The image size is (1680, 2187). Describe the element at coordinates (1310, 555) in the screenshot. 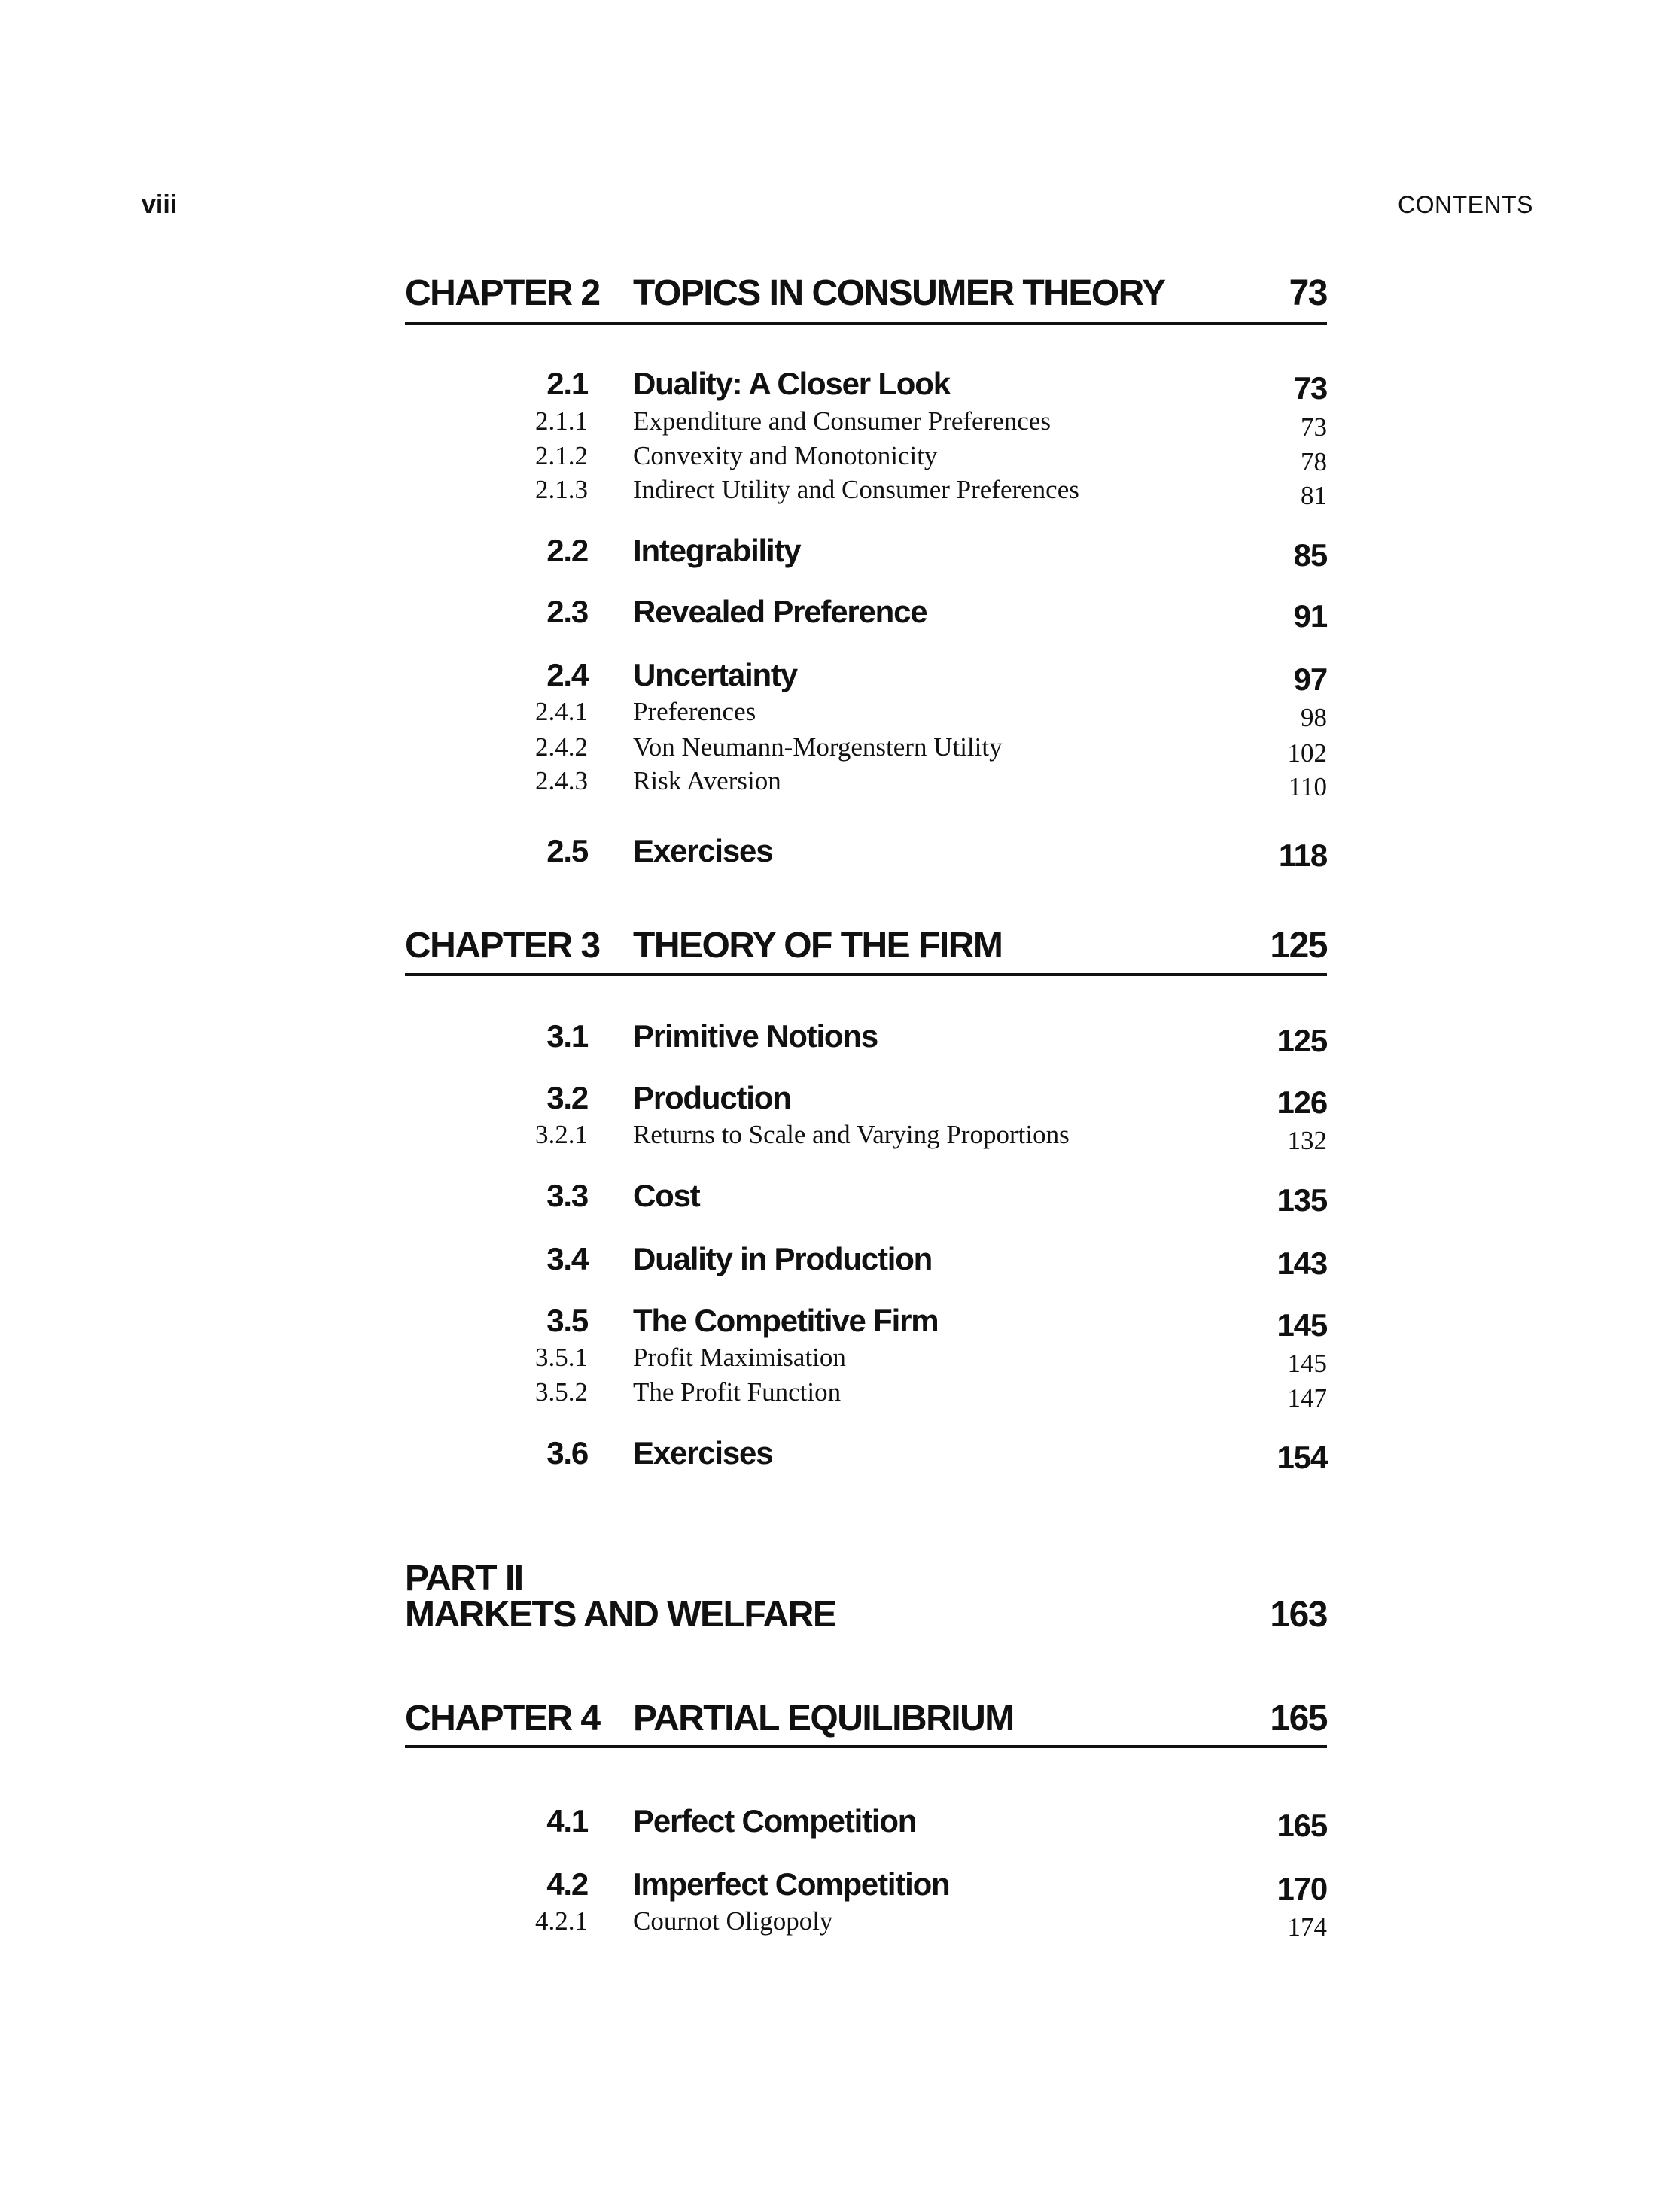

I see `section-page: 85` at that location.